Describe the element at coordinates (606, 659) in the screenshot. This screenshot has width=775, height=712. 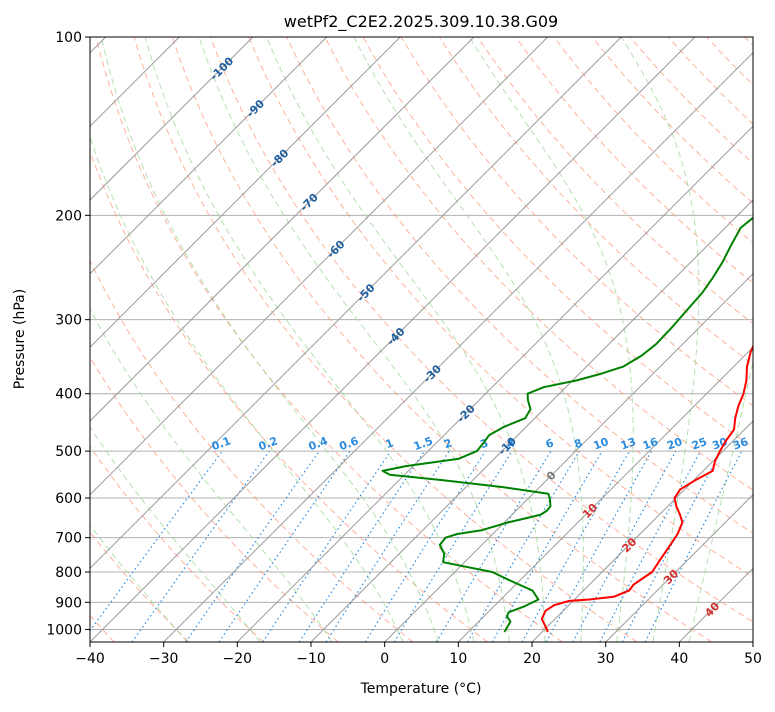
I see `x-tick-label: 30` at that location.